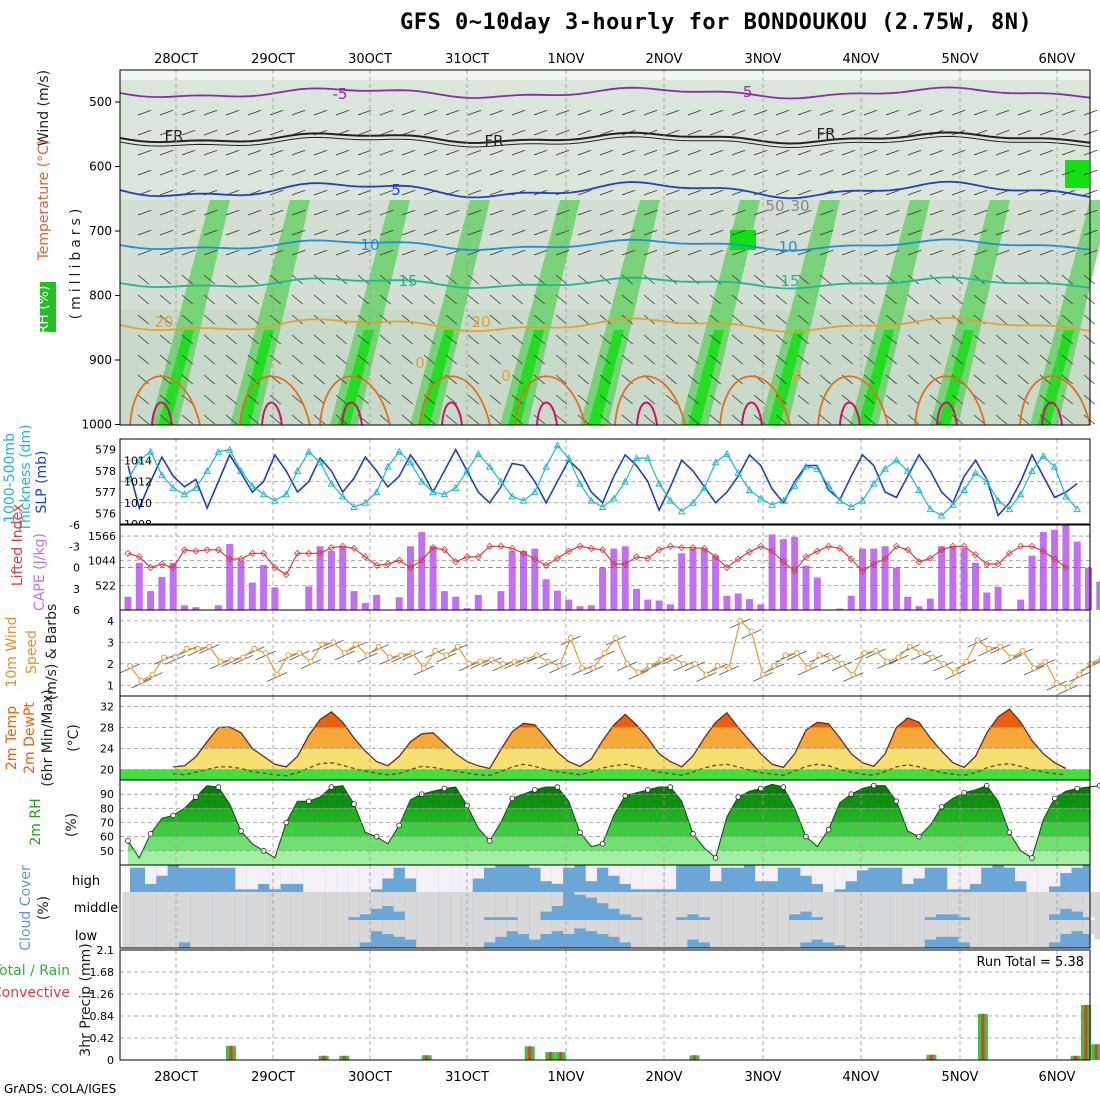 This screenshot has width=1100, height=1100. What do you see at coordinates (595, 738) in the screenshot?
I see `temp-panel: 32 28 24 20` at bounding box center [595, 738].